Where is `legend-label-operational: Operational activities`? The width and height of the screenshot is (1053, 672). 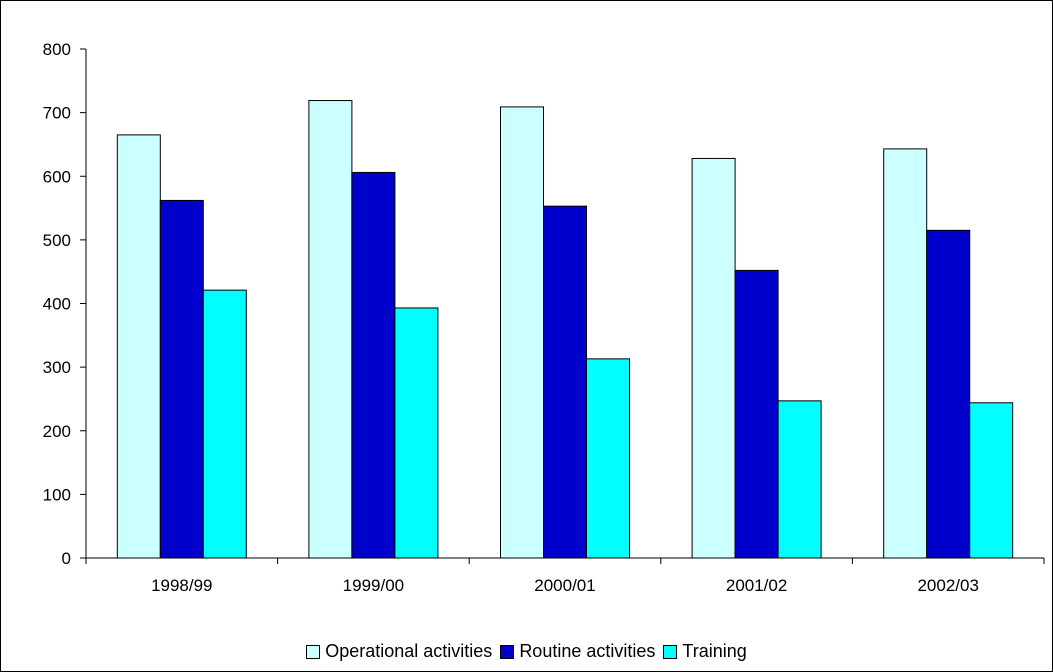 legend-label-operational: Operational activities is located at coordinates (409, 651).